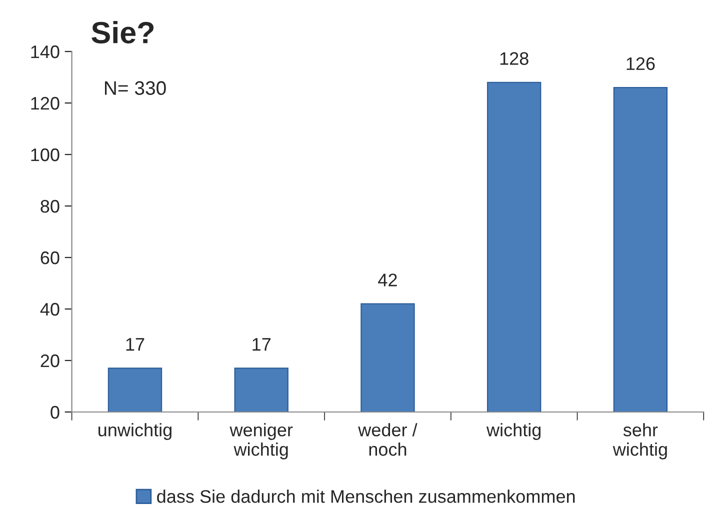 The image size is (718, 515). Describe the element at coordinates (45, 155) in the screenshot. I see `y-tick-label: 100` at that location.